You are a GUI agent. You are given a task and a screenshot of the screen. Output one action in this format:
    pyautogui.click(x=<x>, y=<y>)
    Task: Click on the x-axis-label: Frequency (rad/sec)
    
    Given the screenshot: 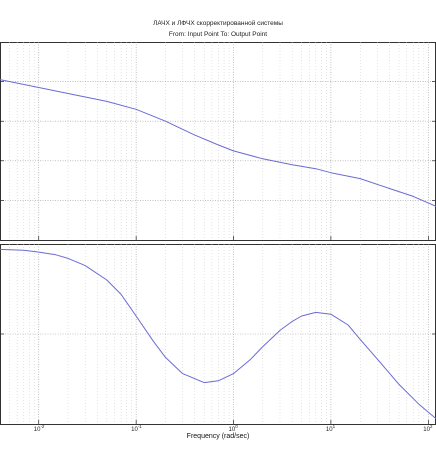 What is the action you would take?
    pyautogui.click(x=218, y=436)
    